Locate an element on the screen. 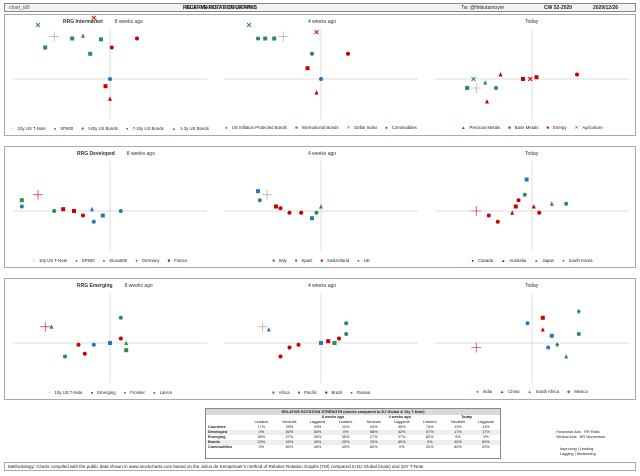 The height and width of the screenshot is (476, 640). legend-item: ■ Switzerland is located at coordinates (334, 260).